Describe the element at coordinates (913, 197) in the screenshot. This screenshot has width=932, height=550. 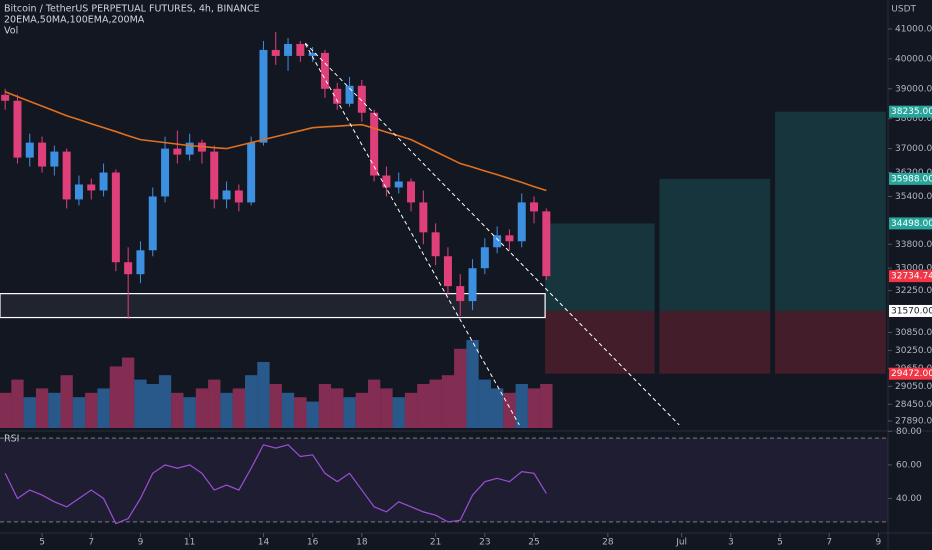
I see `y-tick-label: 35400.00` at that location.